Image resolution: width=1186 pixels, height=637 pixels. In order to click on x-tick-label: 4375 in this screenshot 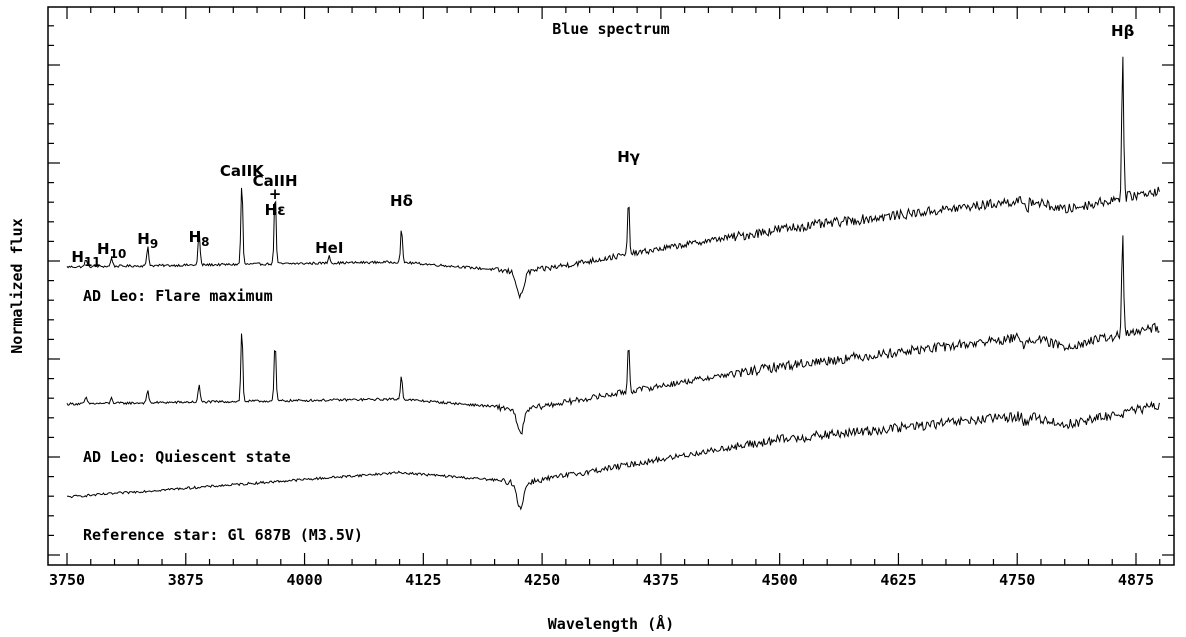, I will do `click(661, 580)`.